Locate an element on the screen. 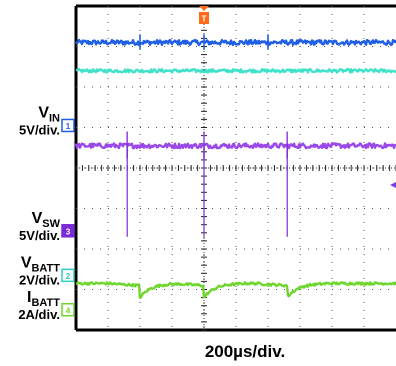  channel-marker: 2 is located at coordinates (68, 275).